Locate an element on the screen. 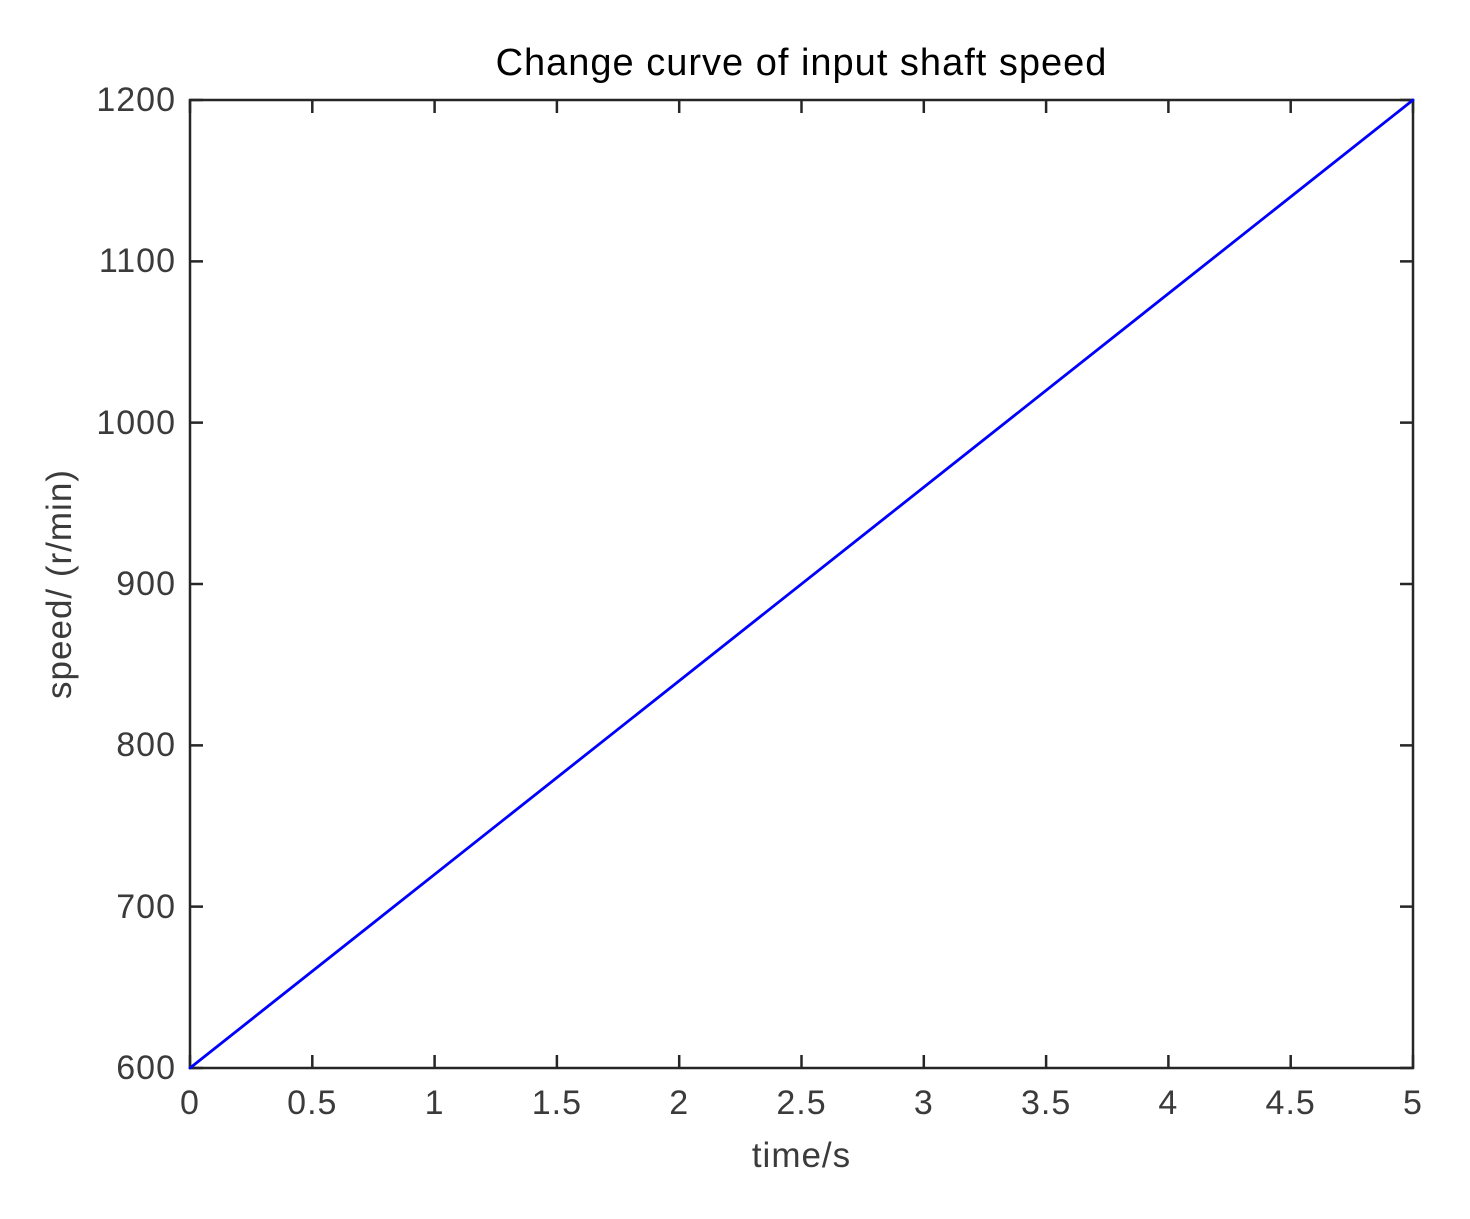 Image resolution: width=1470 pixels, height=1219 pixels. x-tick-label: 1 is located at coordinates (434, 1103).